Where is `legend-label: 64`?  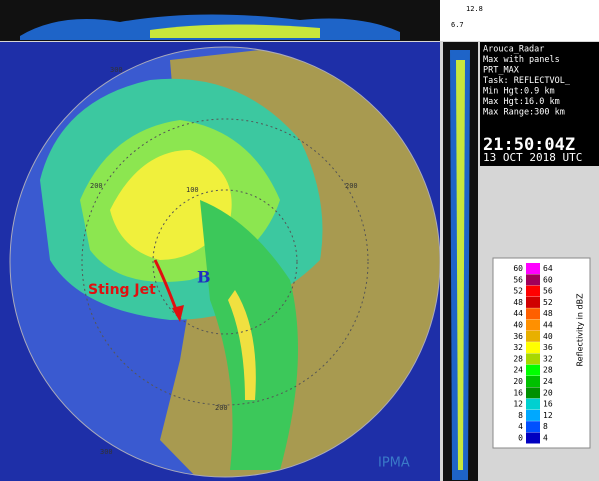 legend-label: 64 is located at coordinates (548, 268).